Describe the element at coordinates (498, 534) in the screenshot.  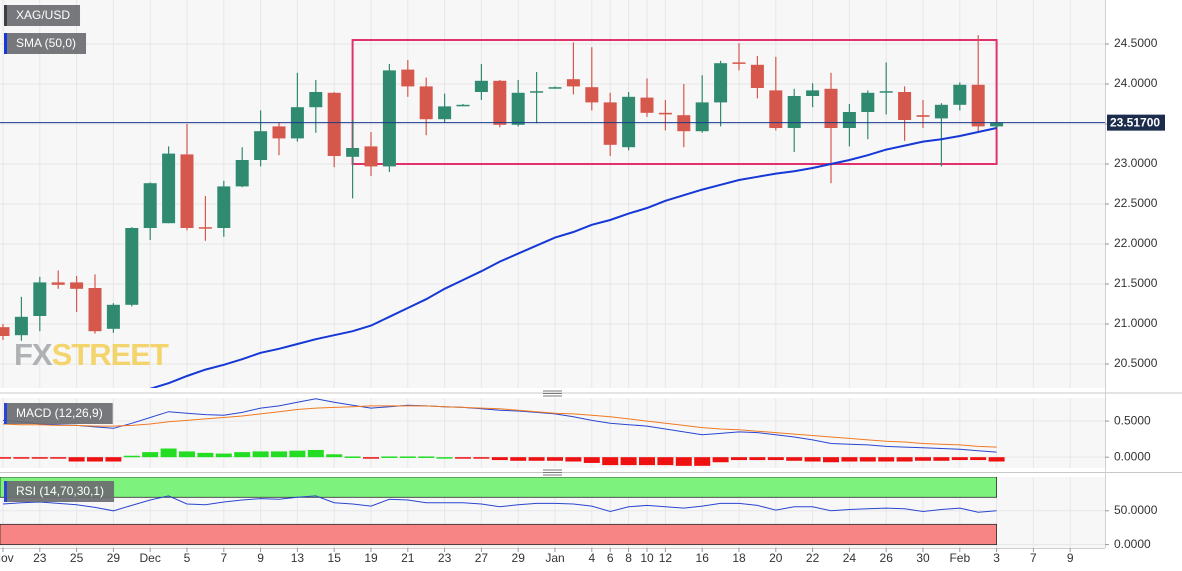
I see `rsi-band` at that location.